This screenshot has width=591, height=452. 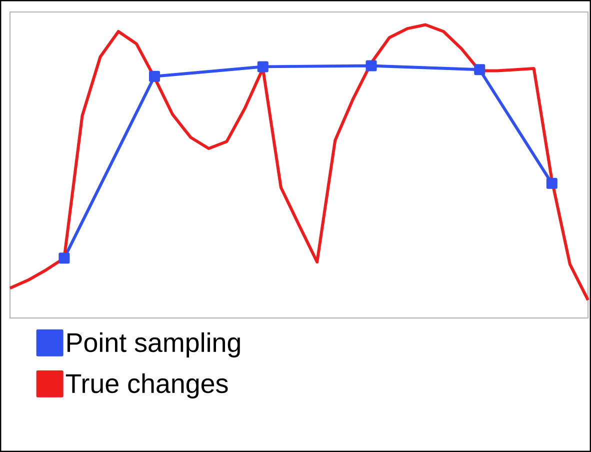 I want to click on legend-label: True changes, so click(x=147, y=385).